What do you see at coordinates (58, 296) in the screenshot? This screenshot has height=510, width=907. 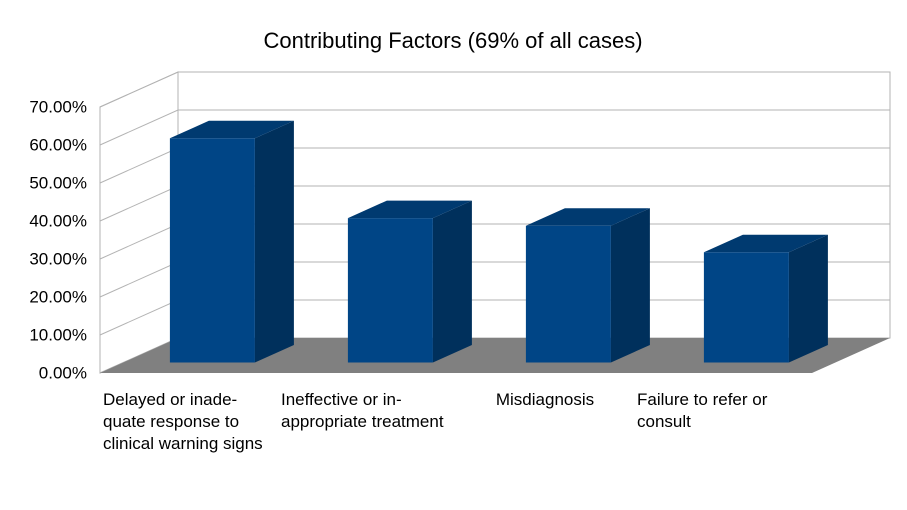 I see `y-tick-label: 20.00%` at bounding box center [58, 296].